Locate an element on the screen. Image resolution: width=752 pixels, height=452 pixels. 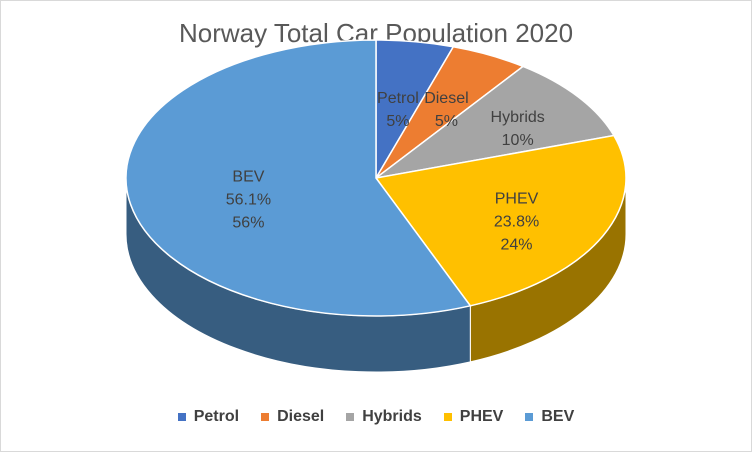
data-label-line: PHEV is located at coordinates (516, 199).